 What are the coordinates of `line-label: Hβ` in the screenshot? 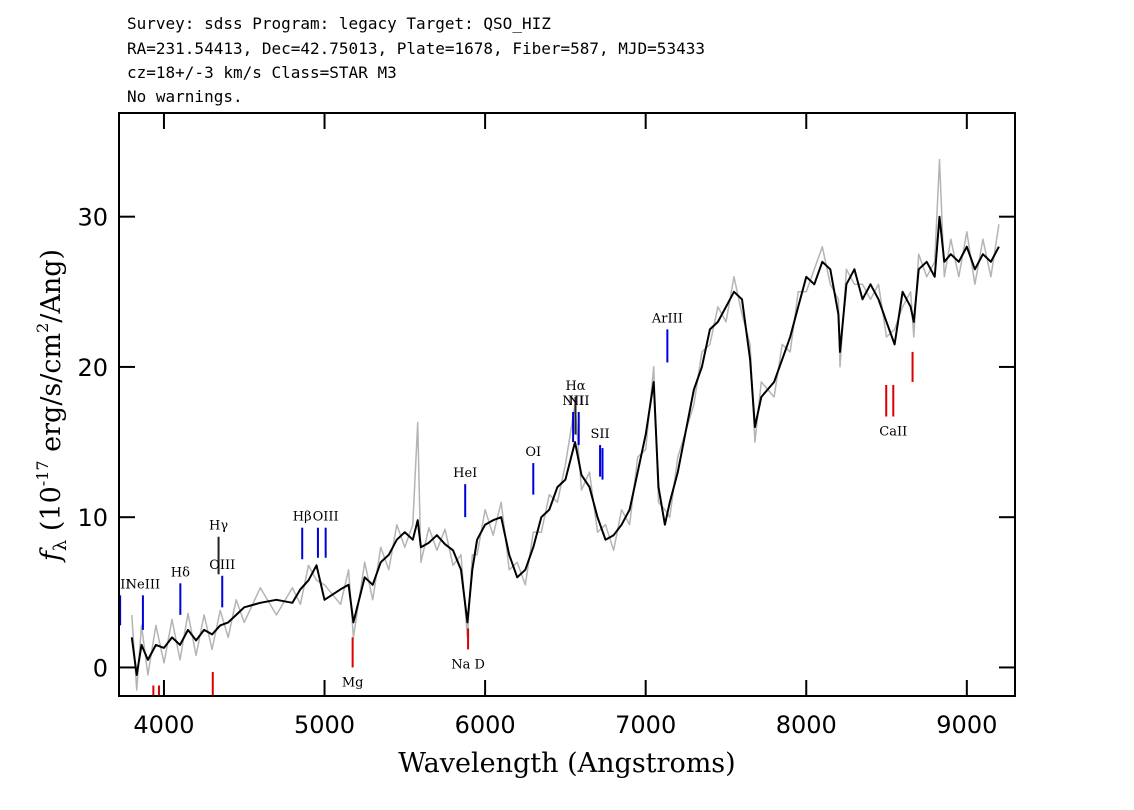 It's located at (302, 517).